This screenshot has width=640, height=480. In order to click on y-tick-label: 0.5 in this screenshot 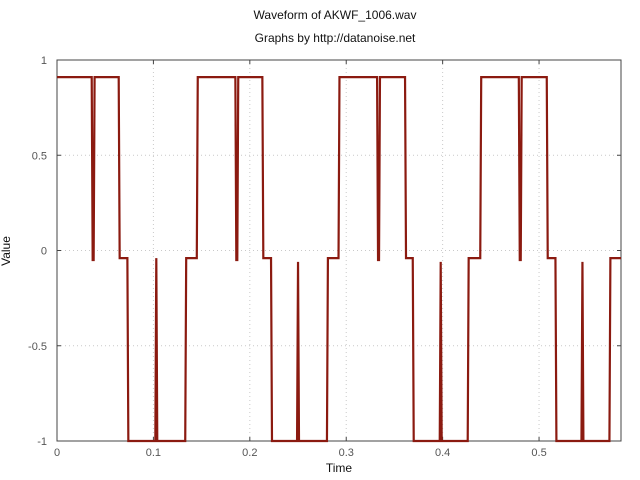, I will do `click(39, 156)`.